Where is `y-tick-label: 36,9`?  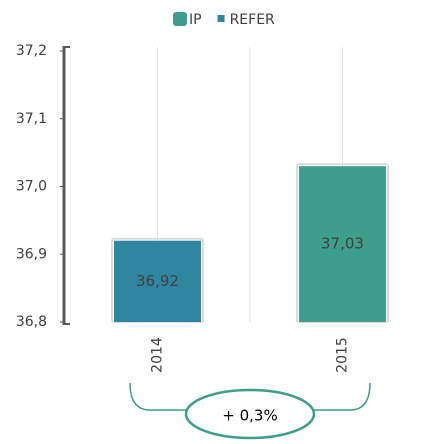 y-tick-label: 36,9 is located at coordinates (31, 254).